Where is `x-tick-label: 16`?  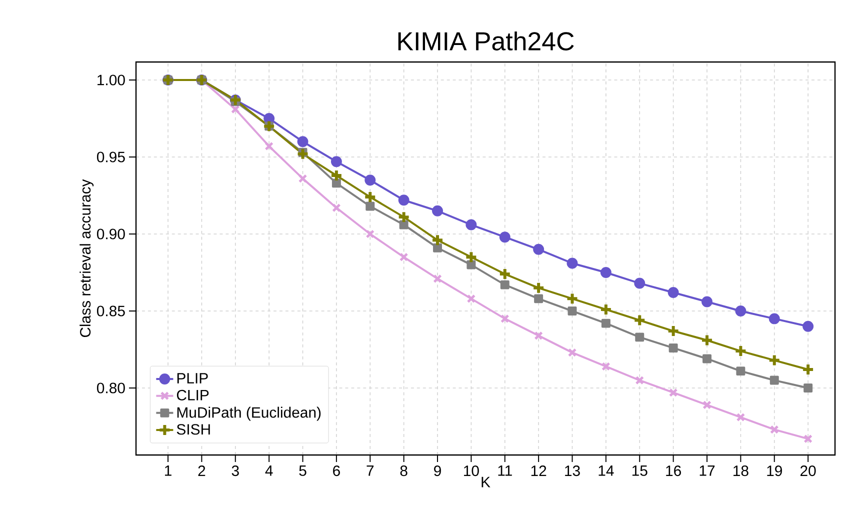 x-tick-label: 16 is located at coordinates (673, 471).